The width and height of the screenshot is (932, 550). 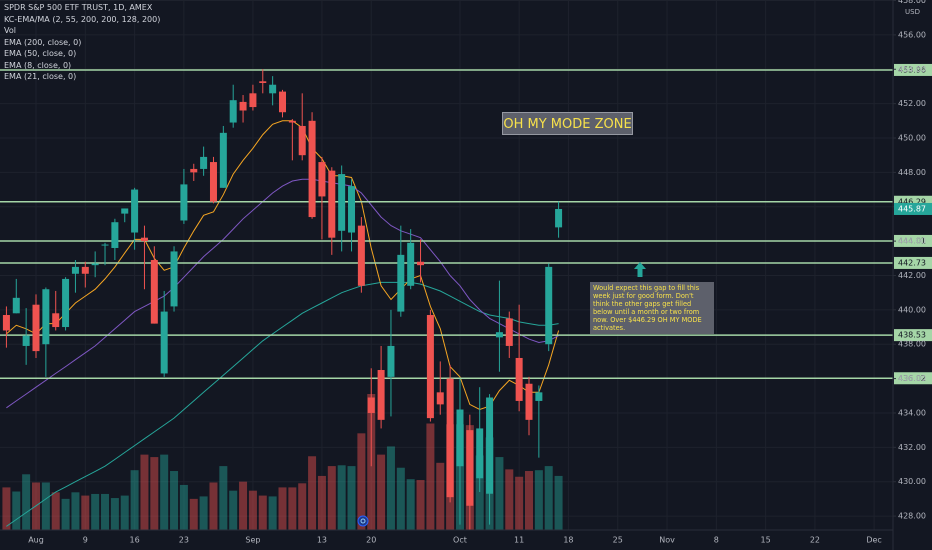 What do you see at coordinates (912, 172) in the screenshot?
I see `y-tick-label: 448.00` at bounding box center [912, 172].